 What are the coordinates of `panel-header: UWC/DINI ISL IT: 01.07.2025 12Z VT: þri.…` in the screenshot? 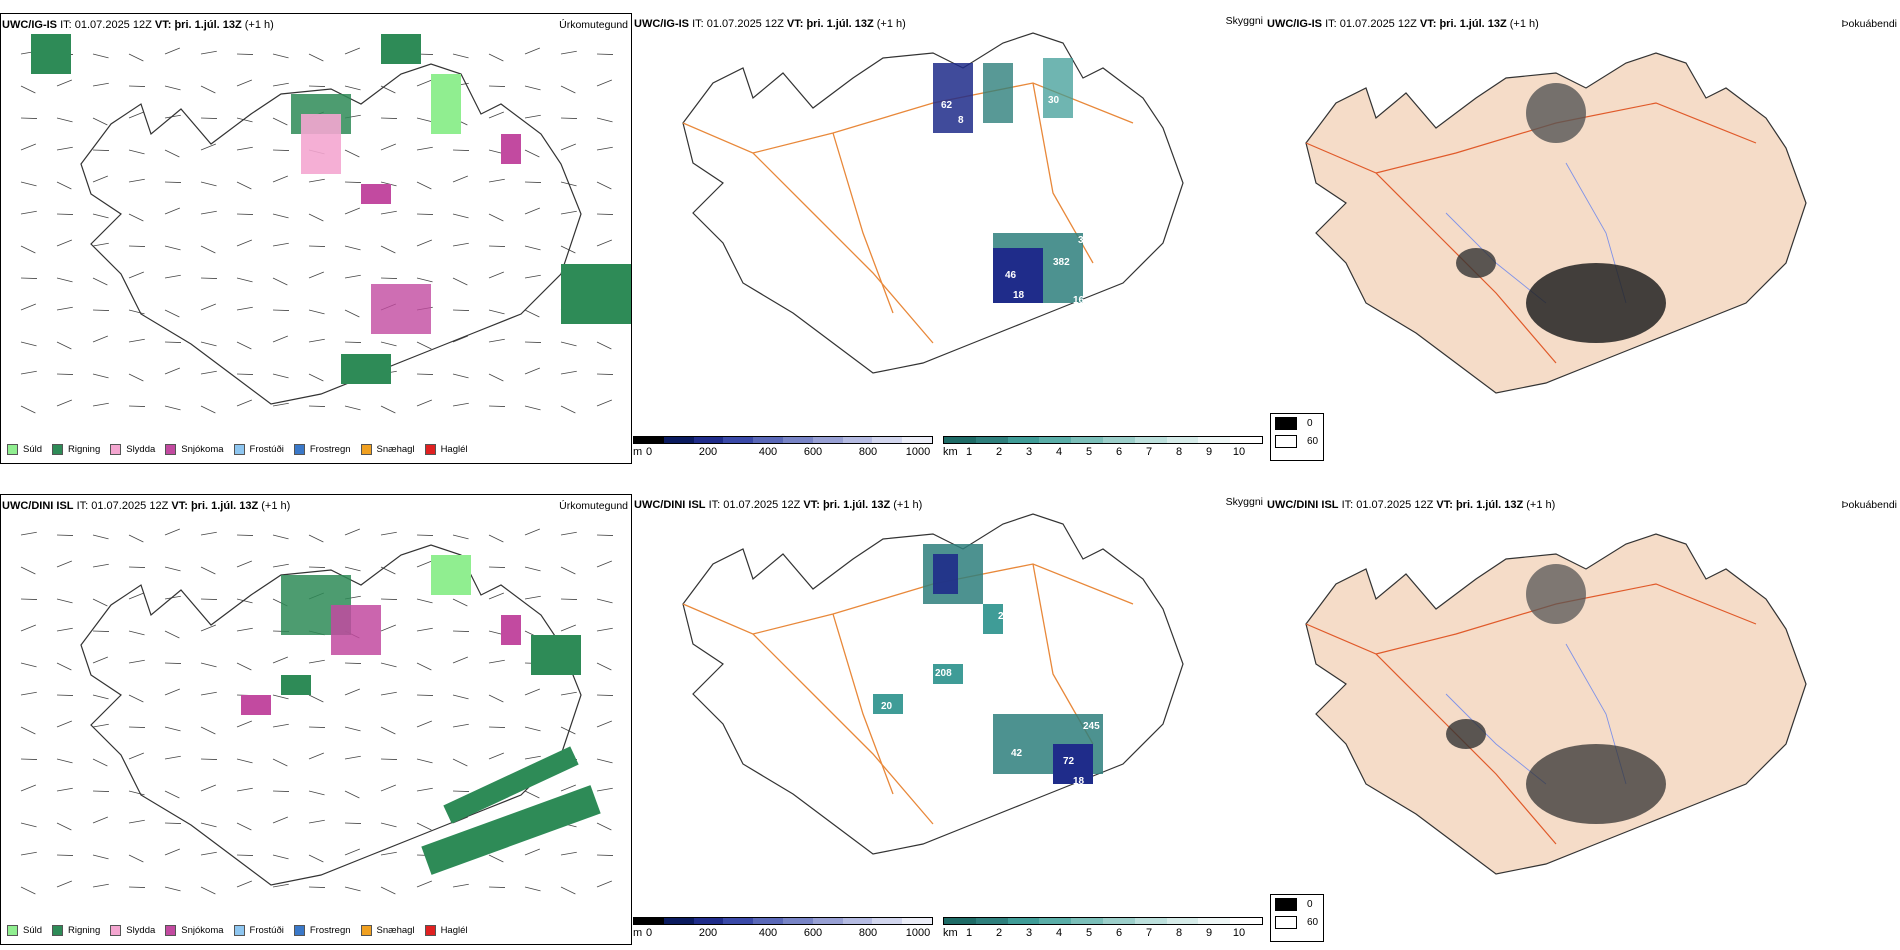 It's located at (146, 506).